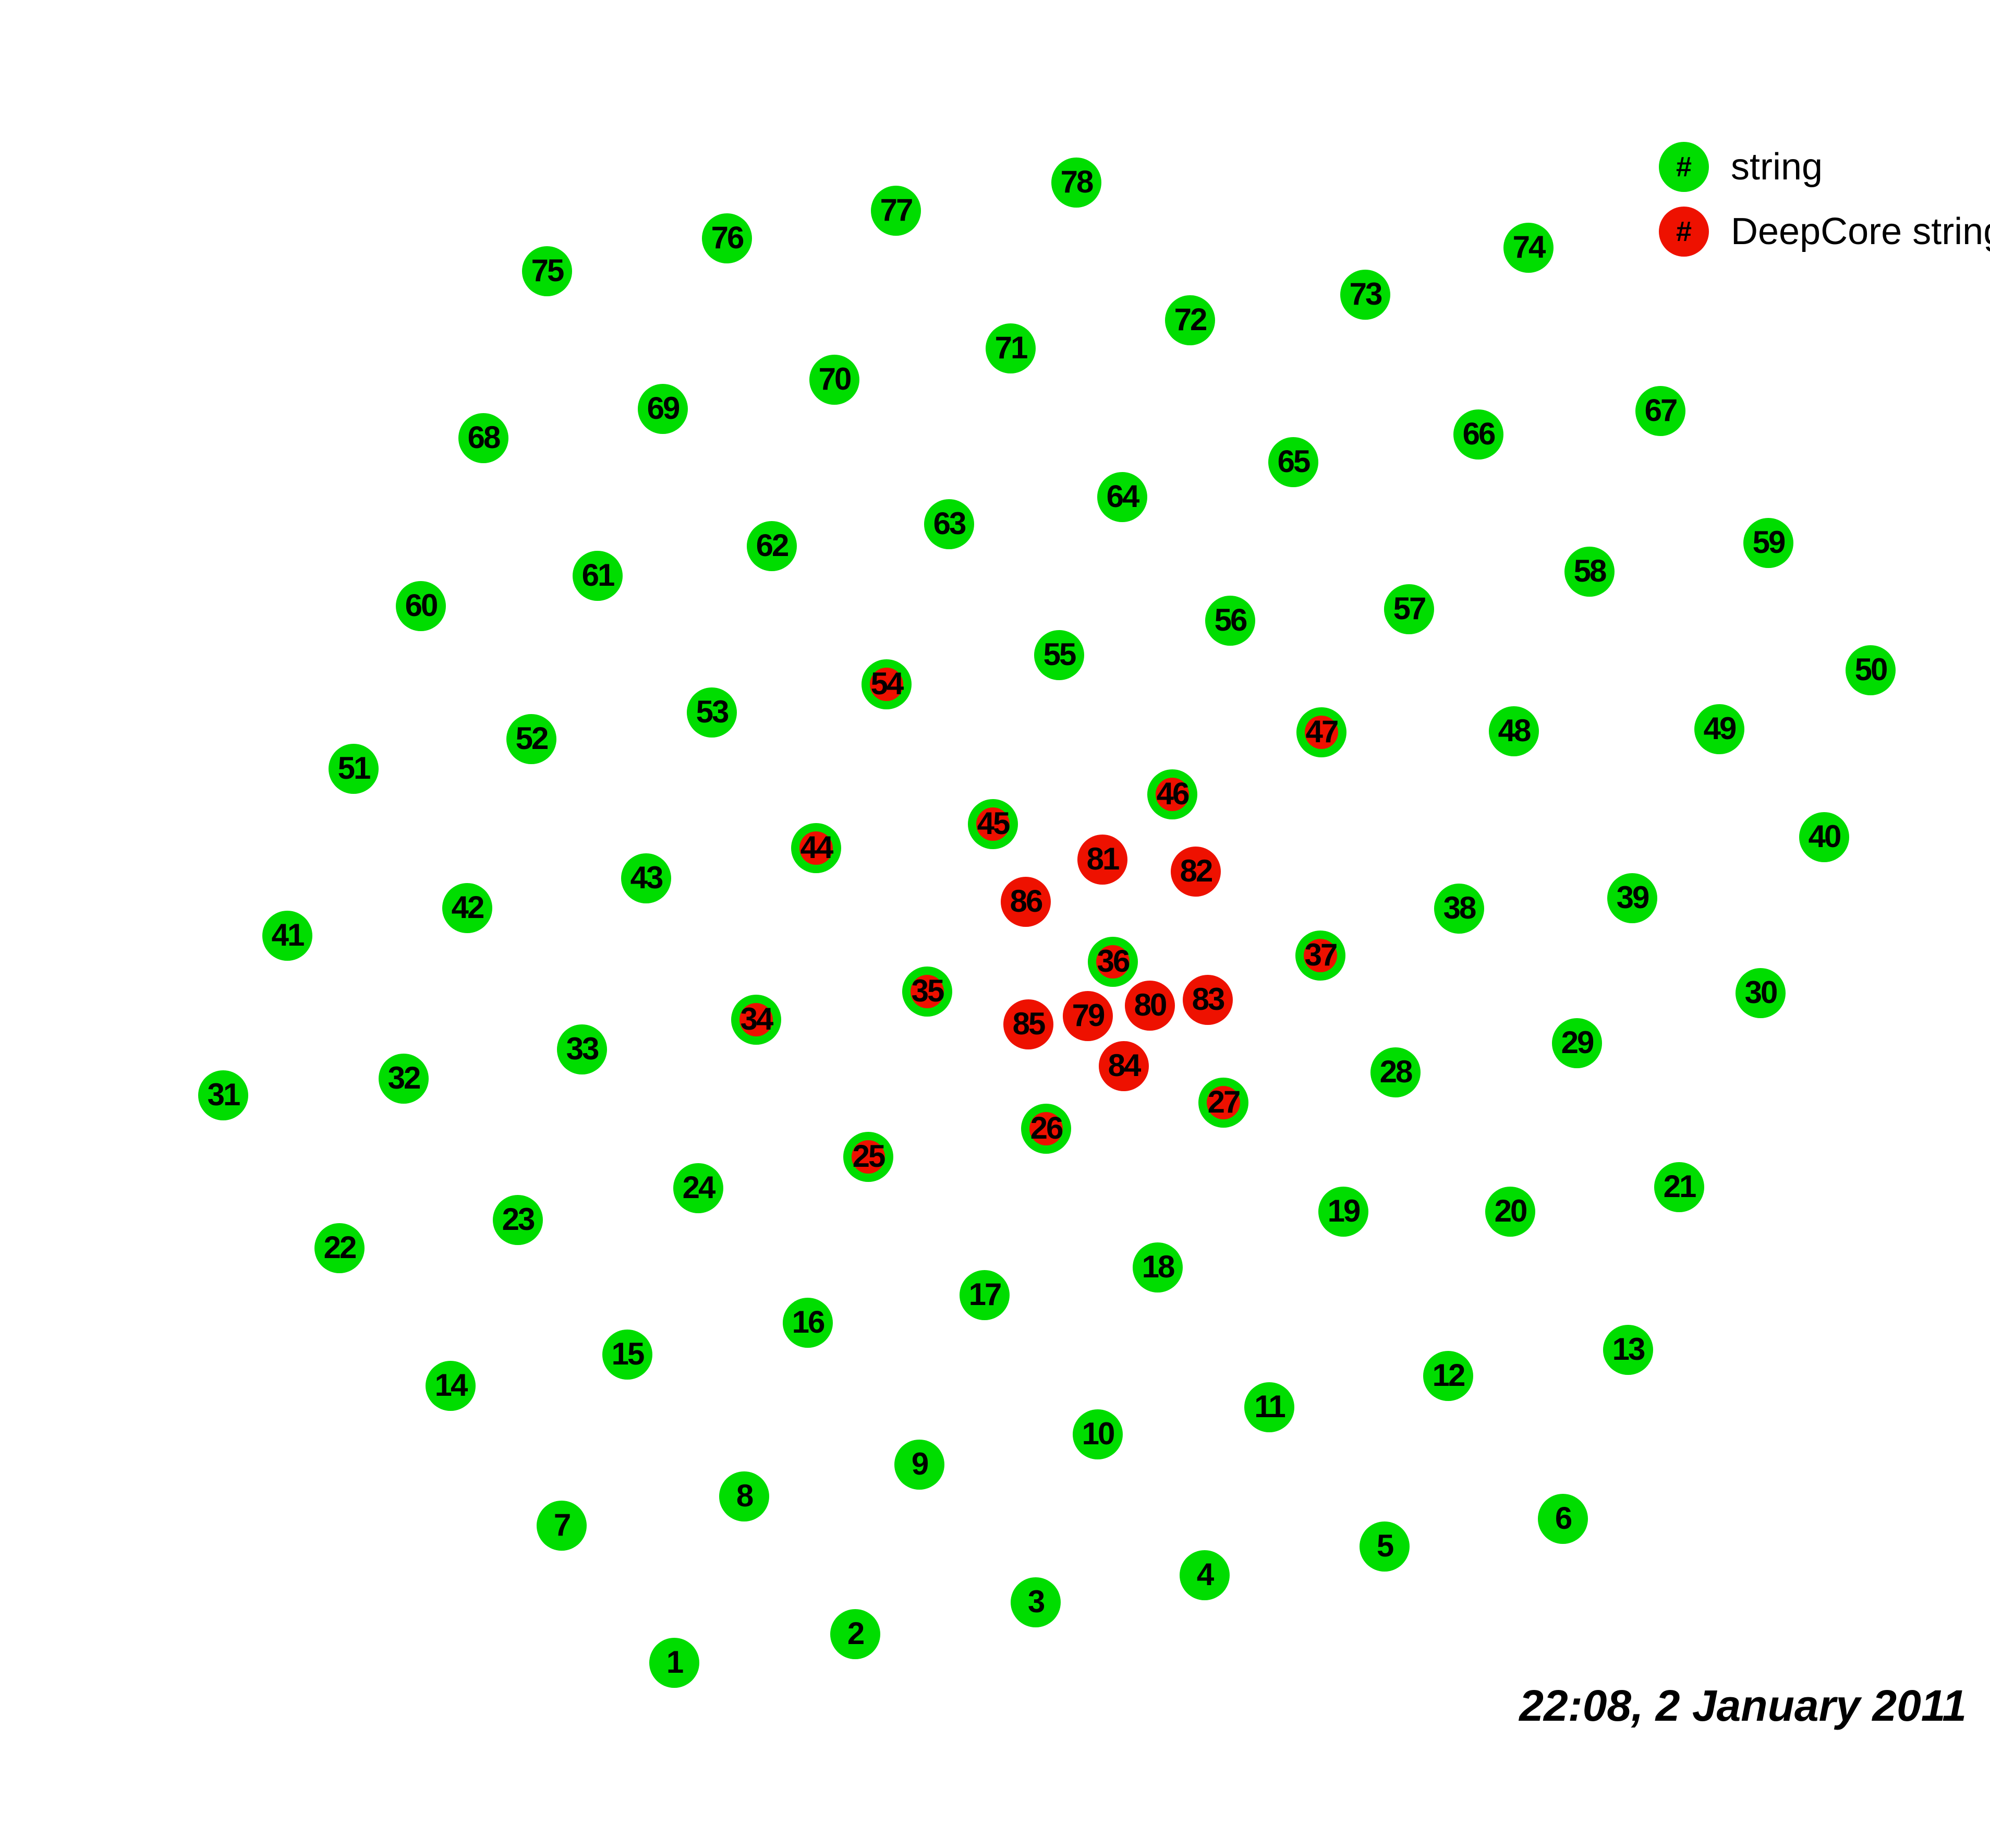  What do you see at coordinates (1871, 670) in the screenshot?
I see `string-marker: 50` at bounding box center [1871, 670].